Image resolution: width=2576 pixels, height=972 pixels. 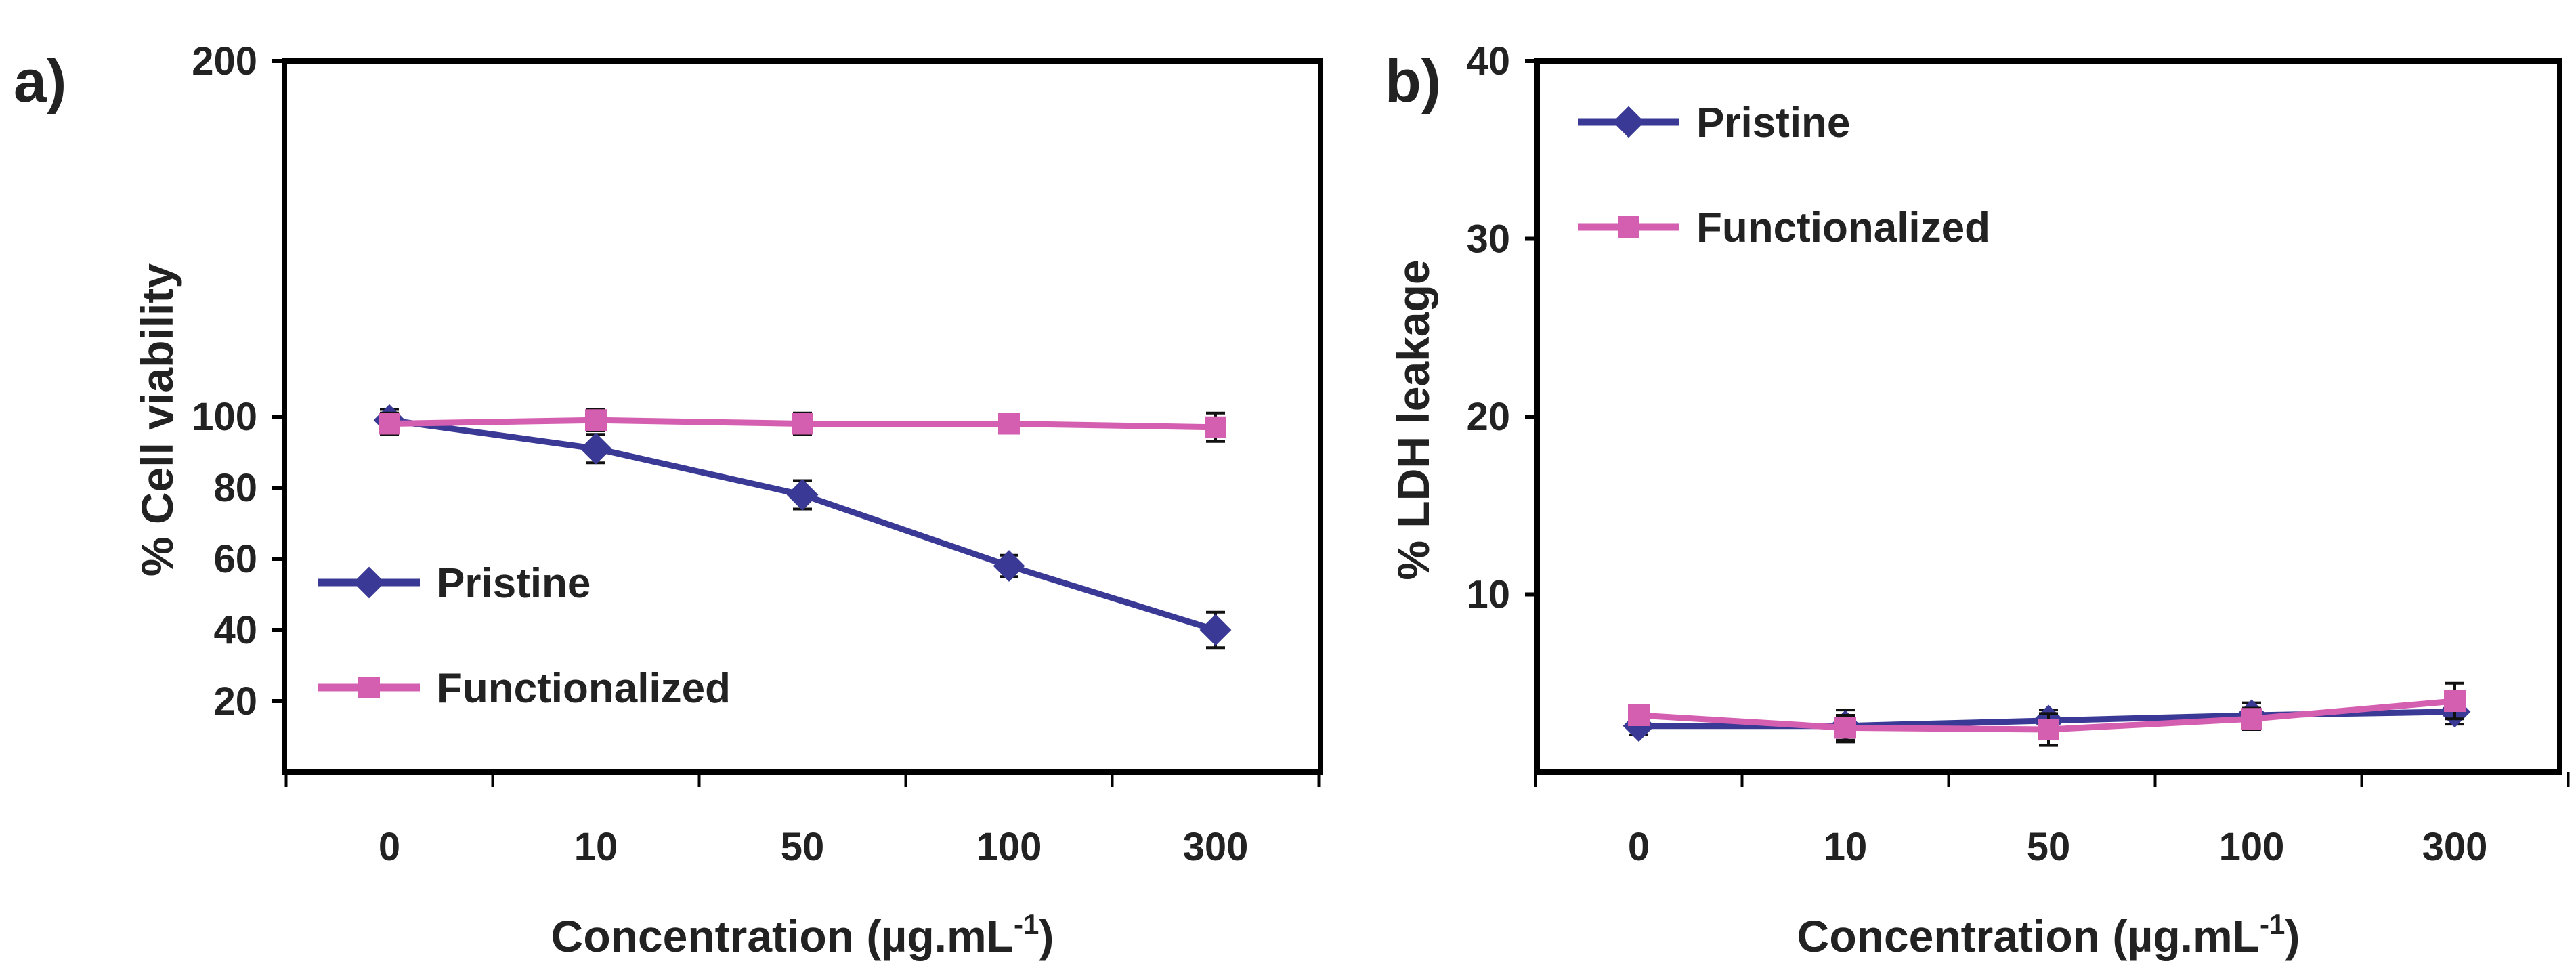 I want to click on panel-a-x-tick-label: 50, so click(x=803, y=847).